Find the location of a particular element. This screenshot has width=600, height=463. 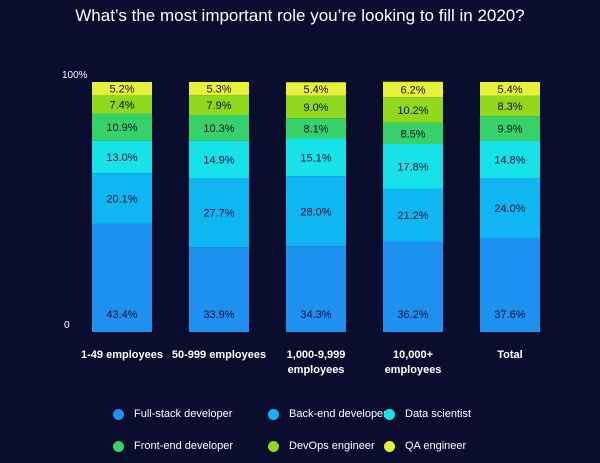

y-tick-label-top: 100% is located at coordinates (75, 75).